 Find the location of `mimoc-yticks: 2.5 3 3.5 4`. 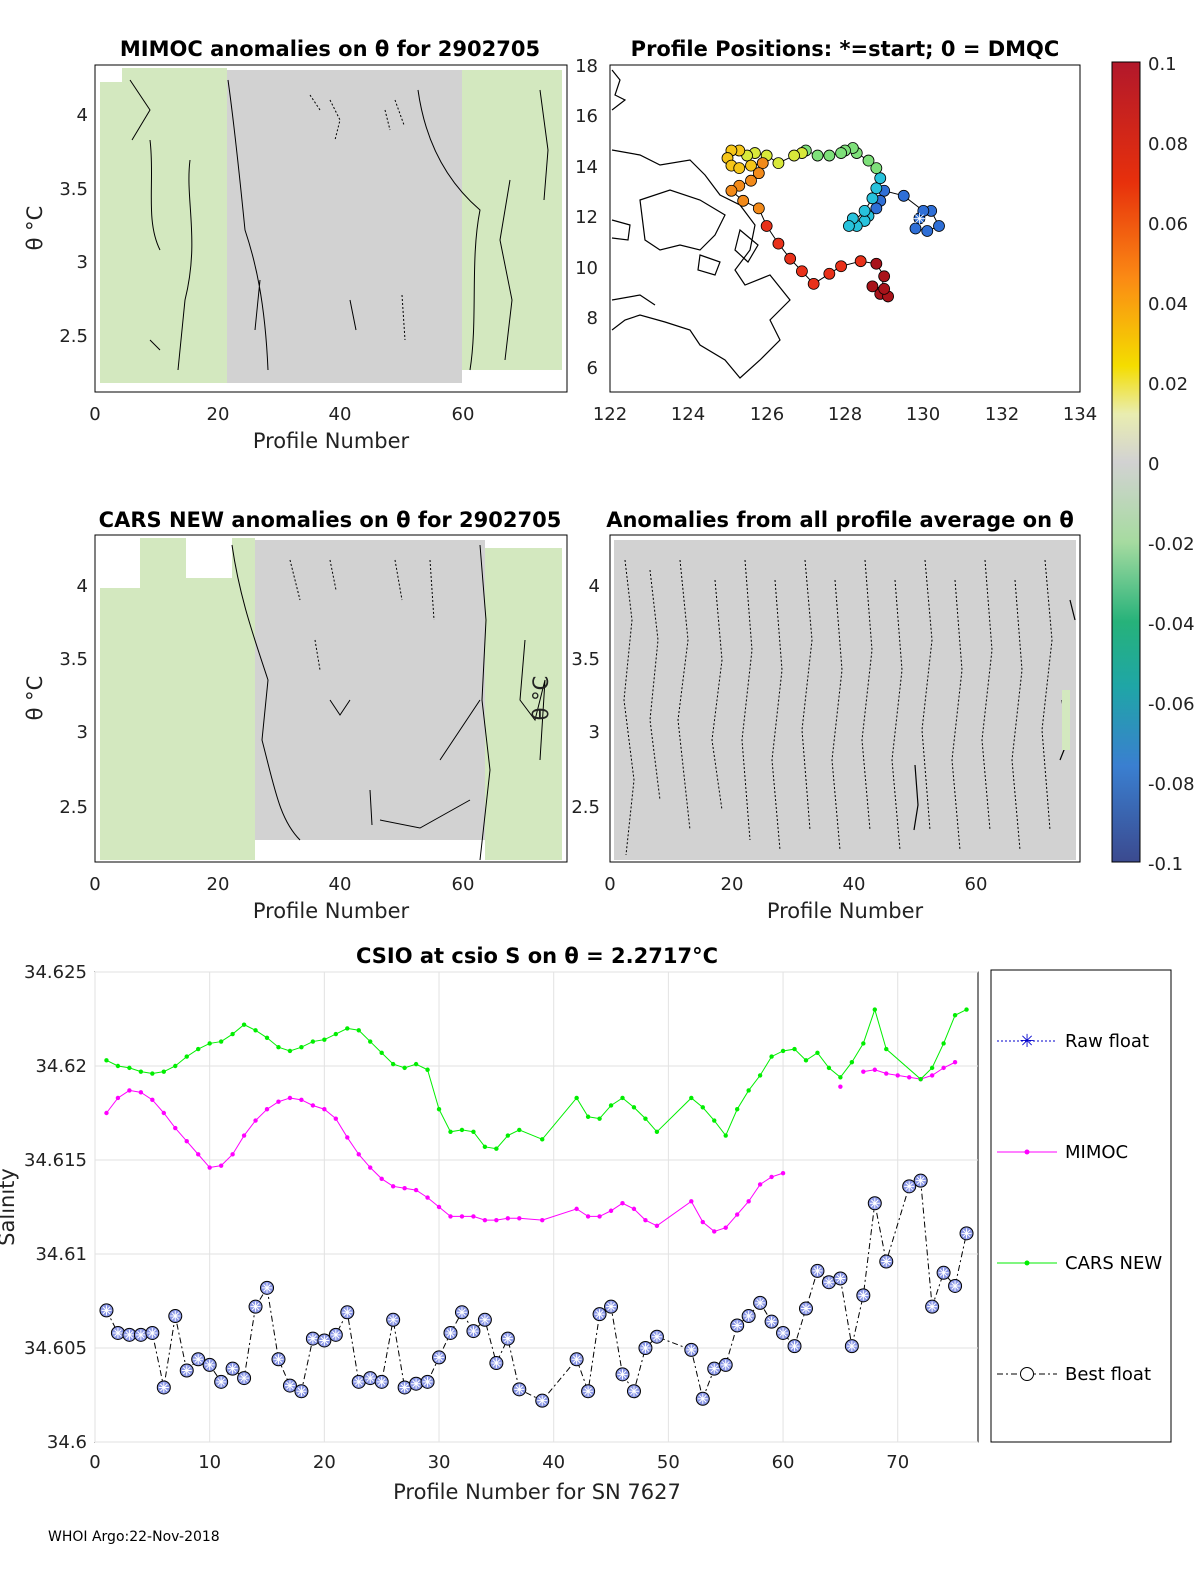

mimoc-yticks: 2.5 3 3.5 4 is located at coordinates (73, 226).